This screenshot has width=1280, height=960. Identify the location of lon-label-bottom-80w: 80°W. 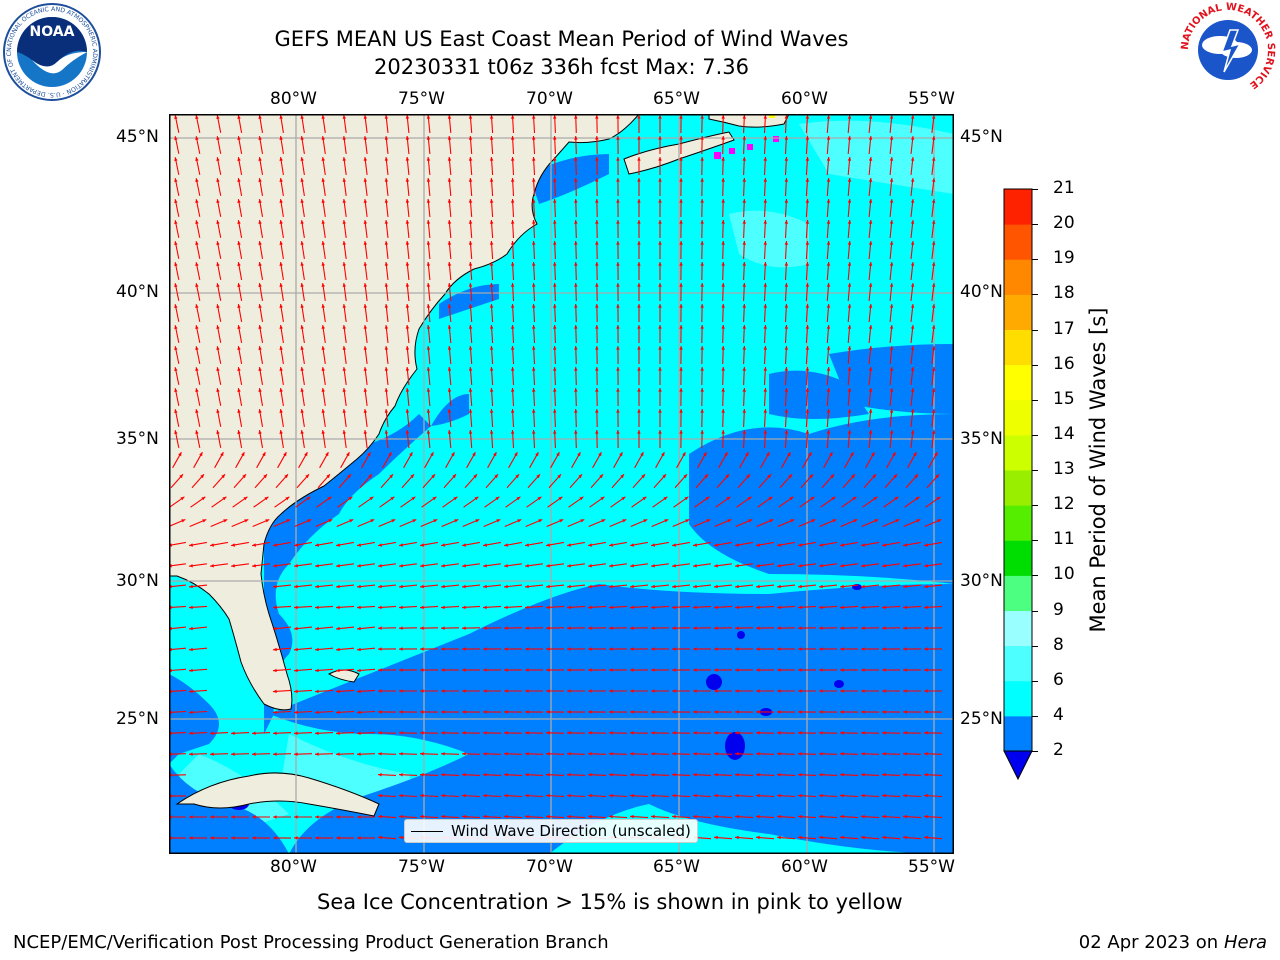
(293, 867).